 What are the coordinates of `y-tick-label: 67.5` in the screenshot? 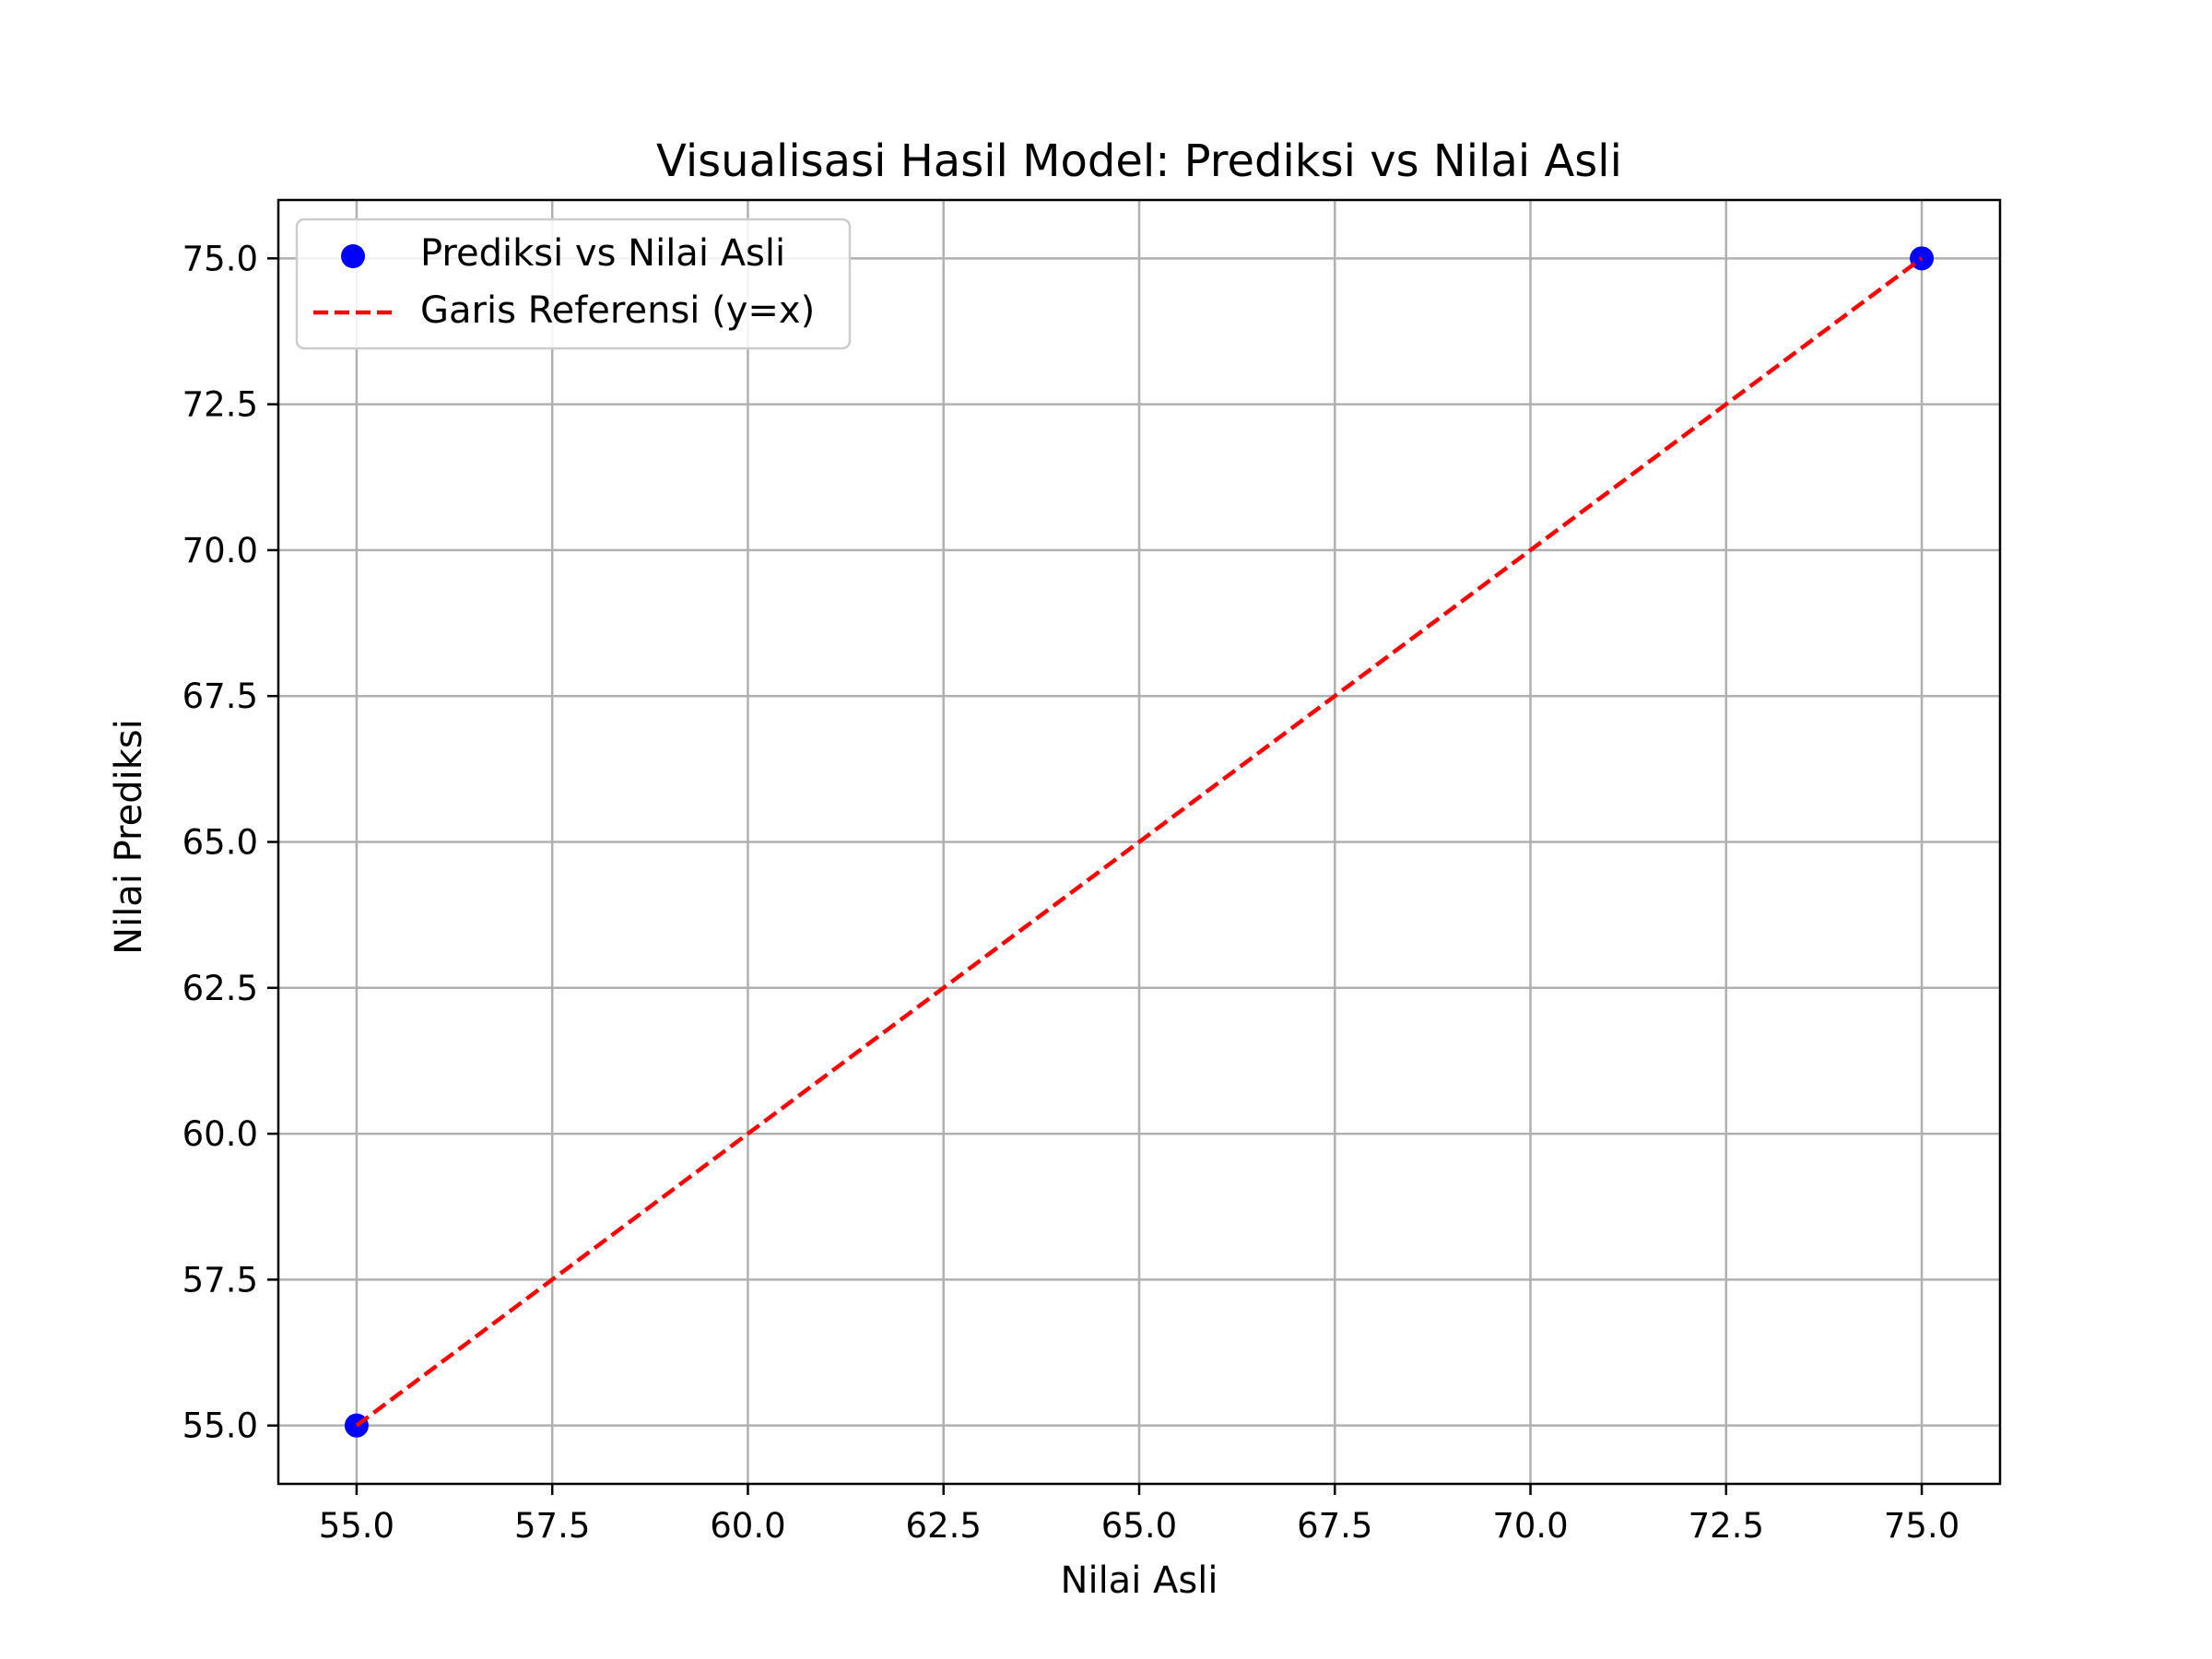 It's located at (220, 696).